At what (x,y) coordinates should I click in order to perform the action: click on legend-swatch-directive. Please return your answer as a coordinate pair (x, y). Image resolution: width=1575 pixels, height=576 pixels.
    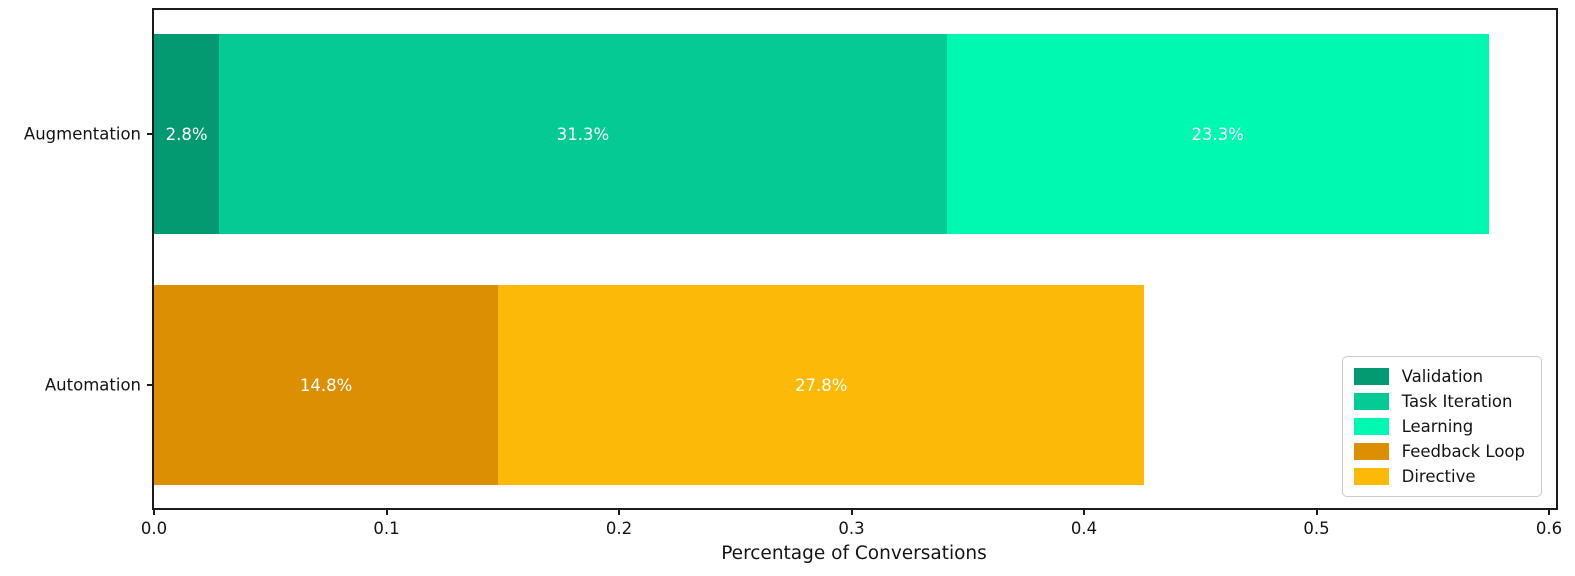
    Looking at the image, I should click on (1371, 476).